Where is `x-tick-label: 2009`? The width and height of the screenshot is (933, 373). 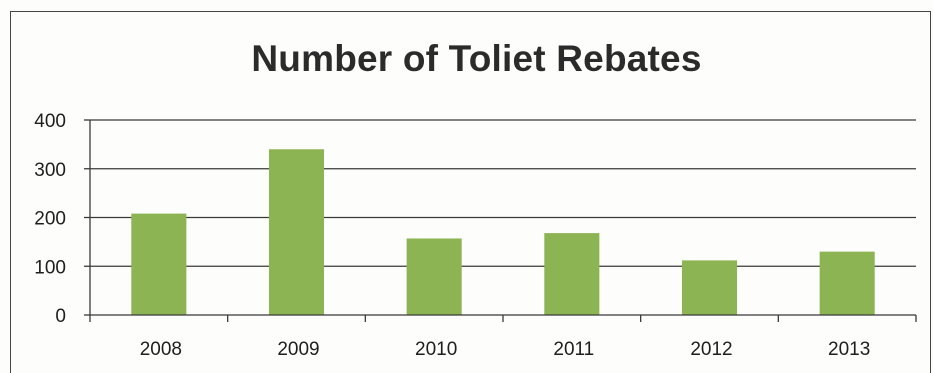 x-tick-label: 2009 is located at coordinates (298, 349).